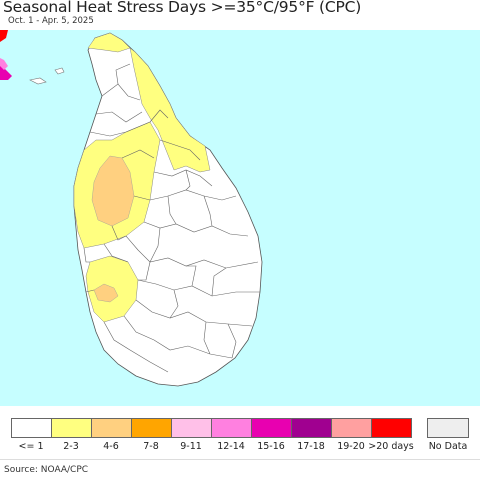 The image size is (480, 480). What do you see at coordinates (51, 21) in the screenshot?
I see `date-range: Oct. 1 - Apr. 5, 2025` at bounding box center [51, 21].